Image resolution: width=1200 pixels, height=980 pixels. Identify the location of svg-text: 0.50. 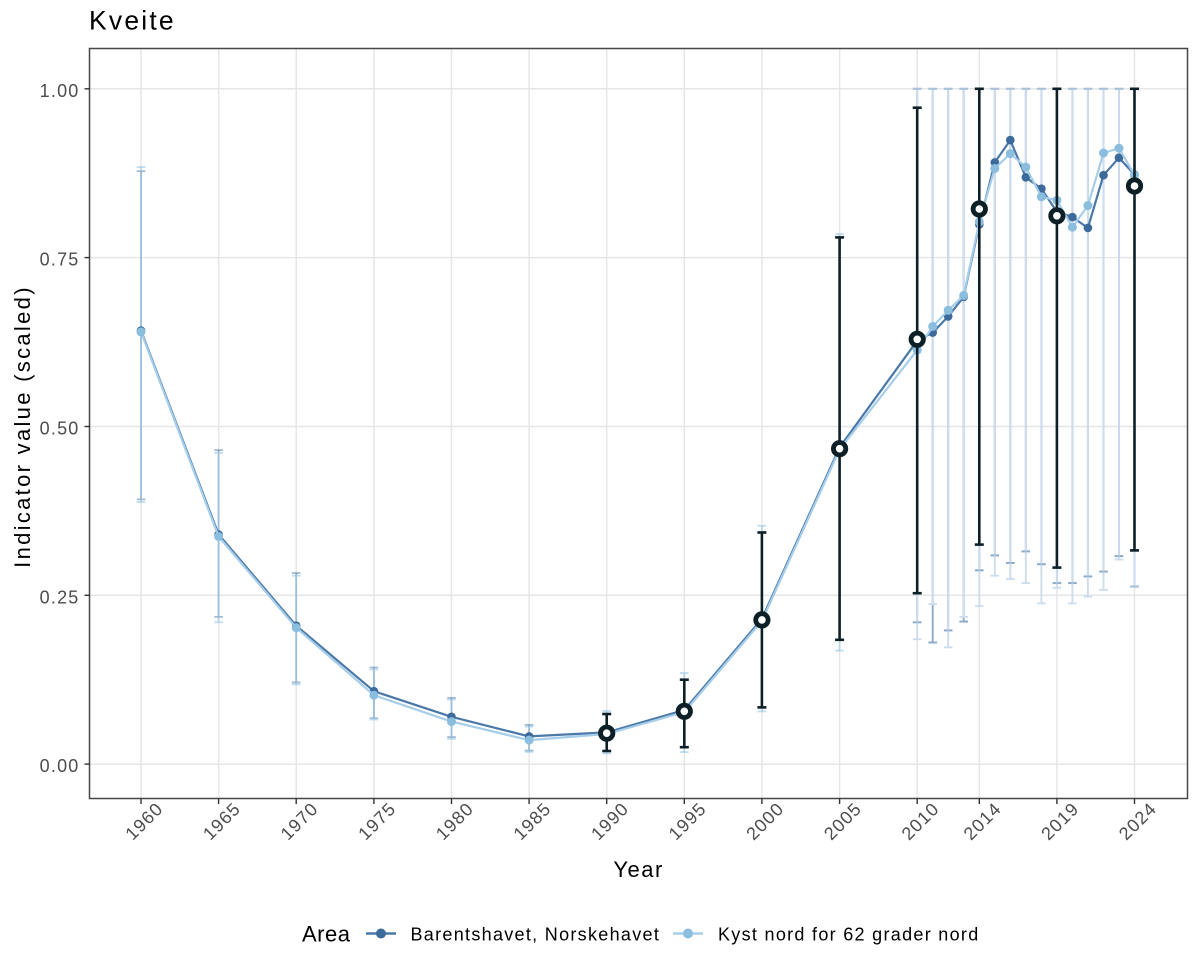
(60, 429).